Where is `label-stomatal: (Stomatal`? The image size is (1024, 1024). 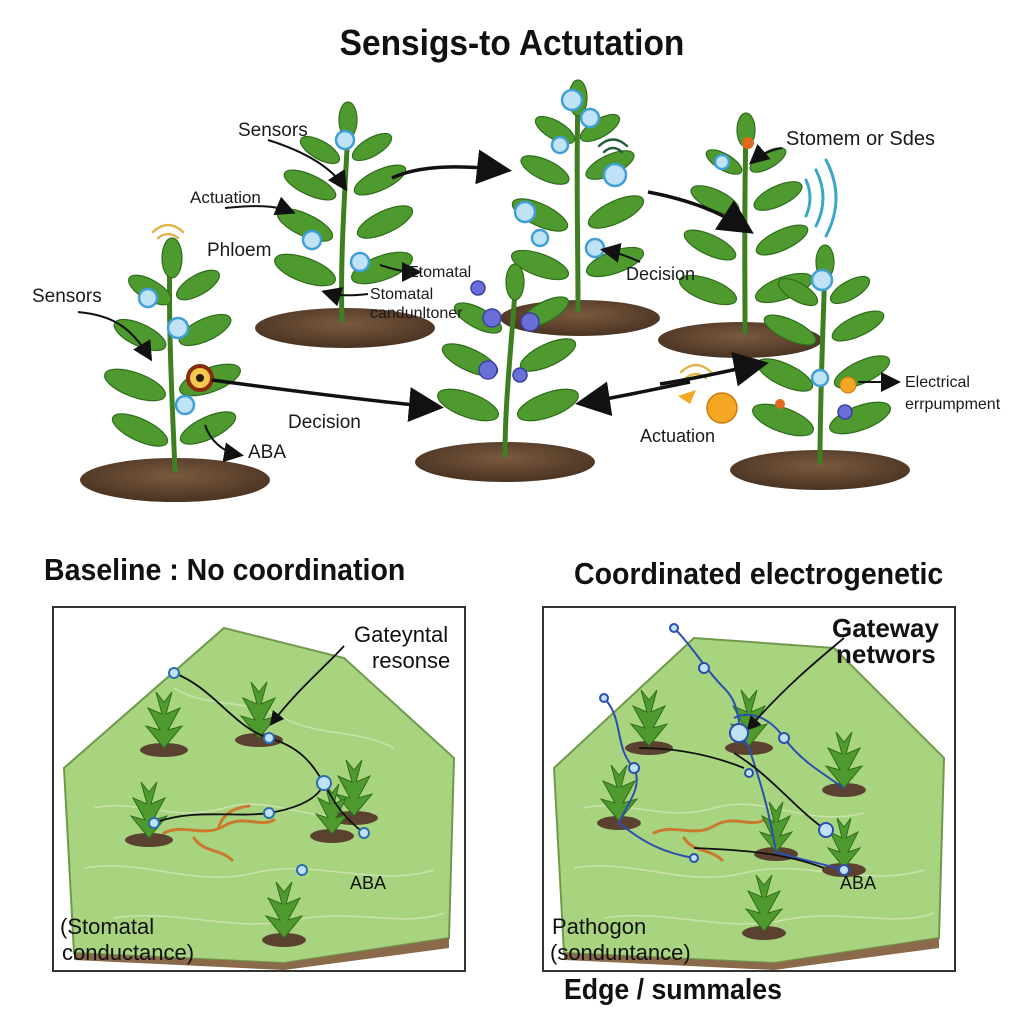 label-stomatal: (Stomatal is located at coordinates (107, 926).